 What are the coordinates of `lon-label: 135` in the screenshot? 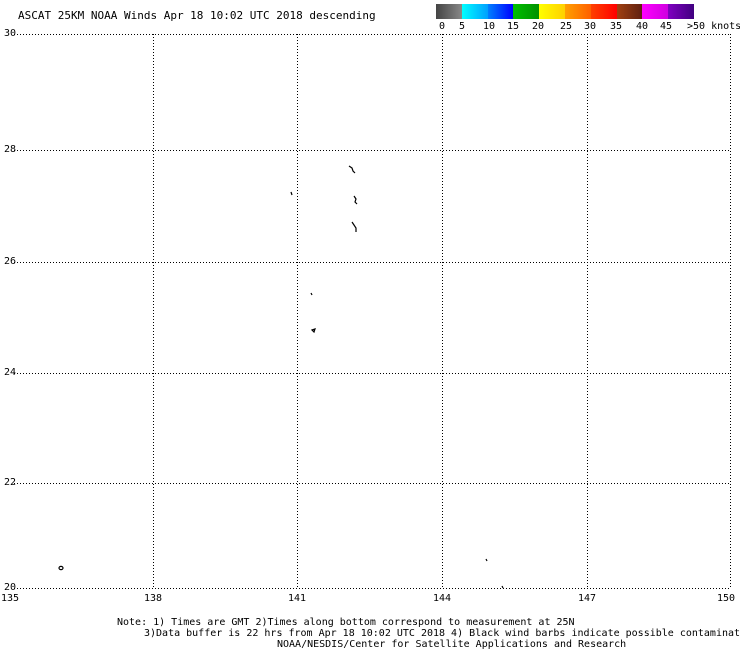 It's located at (10, 598).